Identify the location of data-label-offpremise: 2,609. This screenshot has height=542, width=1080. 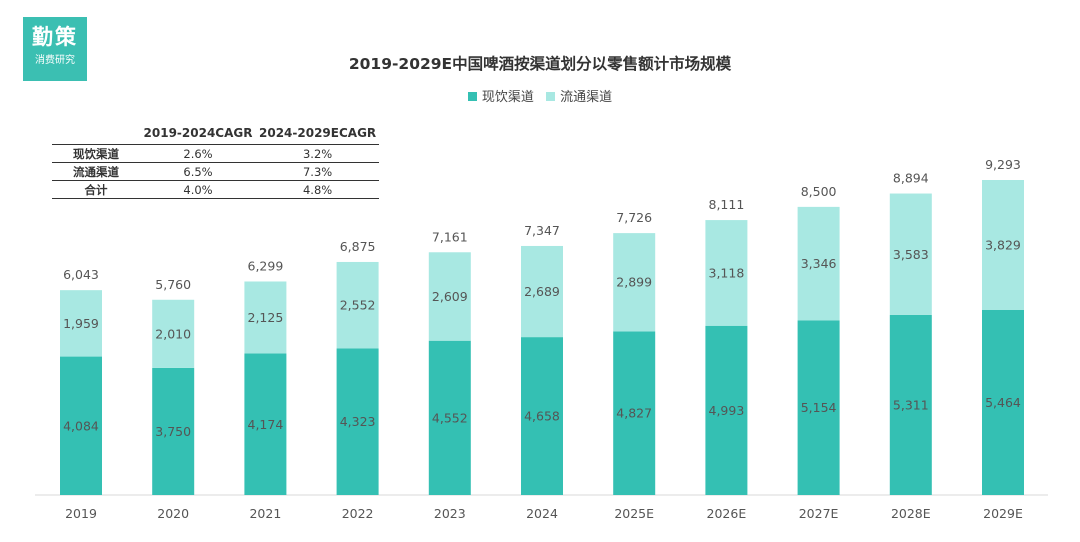
(450, 296).